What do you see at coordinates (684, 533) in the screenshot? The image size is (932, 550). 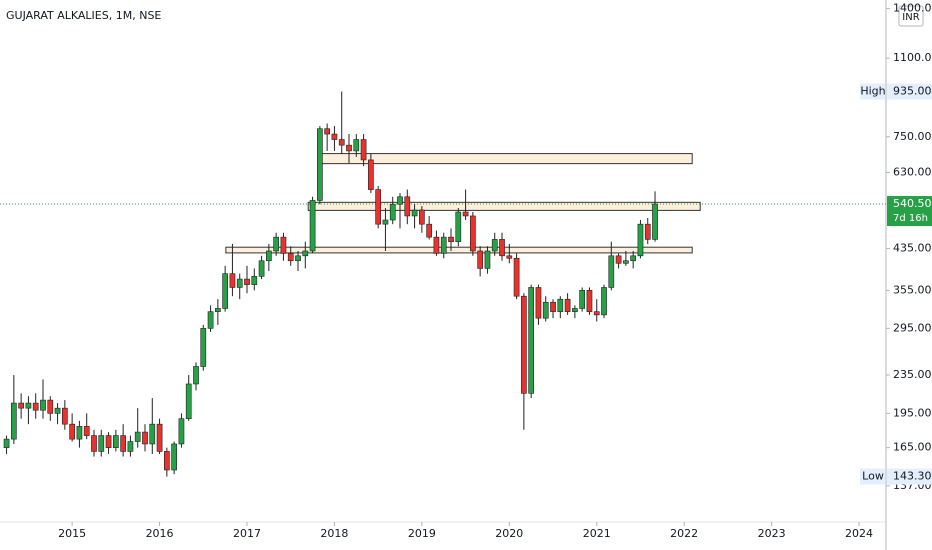 I see `x-tick-label: 2022` at bounding box center [684, 533].